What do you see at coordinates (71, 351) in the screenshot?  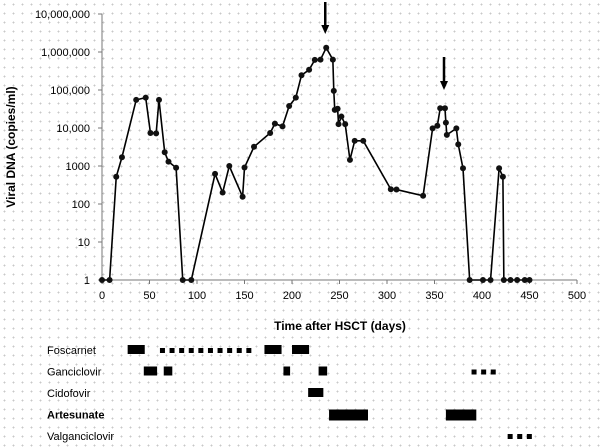 I see `treatment-label: Foscarnet` at bounding box center [71, 351].